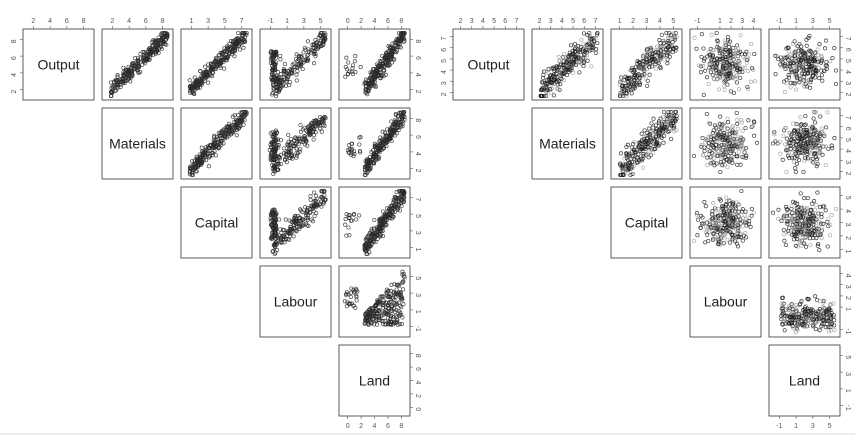  What do you see at coordinates (146, 21) in the screenshot?
I see `x-tick-label: 6` at bounding box center [146, 21].